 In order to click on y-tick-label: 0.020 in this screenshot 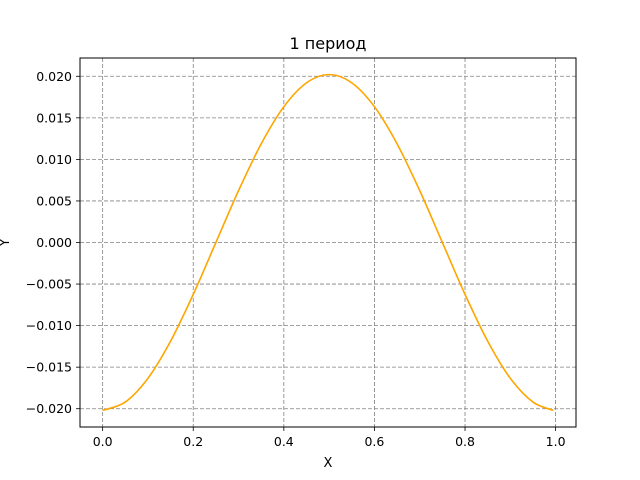, I will do `click(54, 76)`.